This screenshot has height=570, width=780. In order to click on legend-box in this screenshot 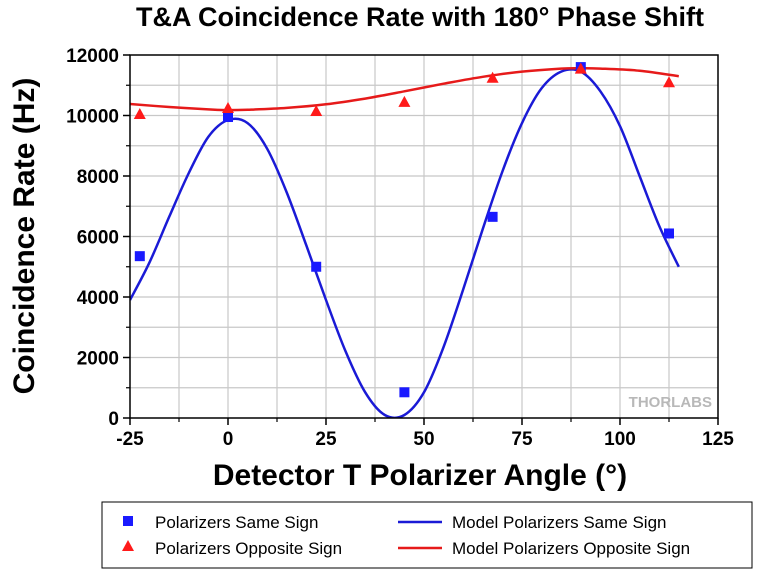, I will do `click(427, 535)`.